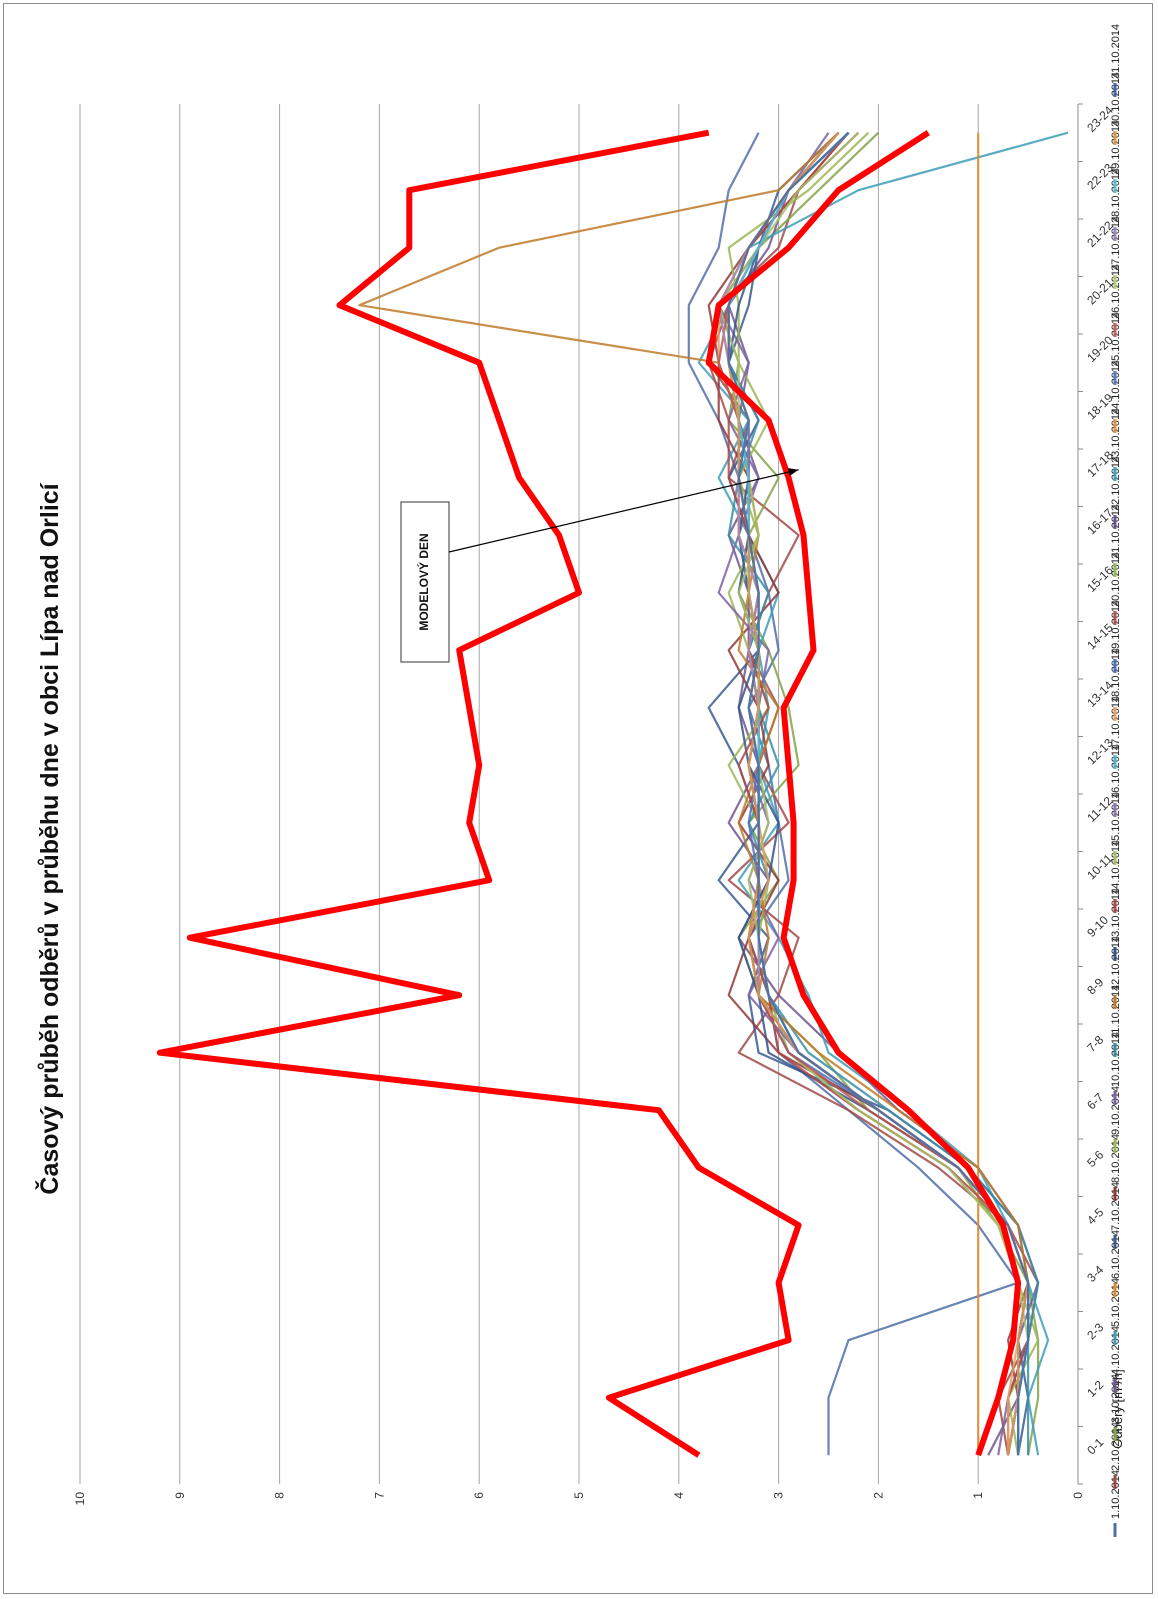 The image size is (1158, 1599). Describe the element at coordinates (1095, 1331) in the screenshot. I see `x-tick-label: 2-3` at that location.